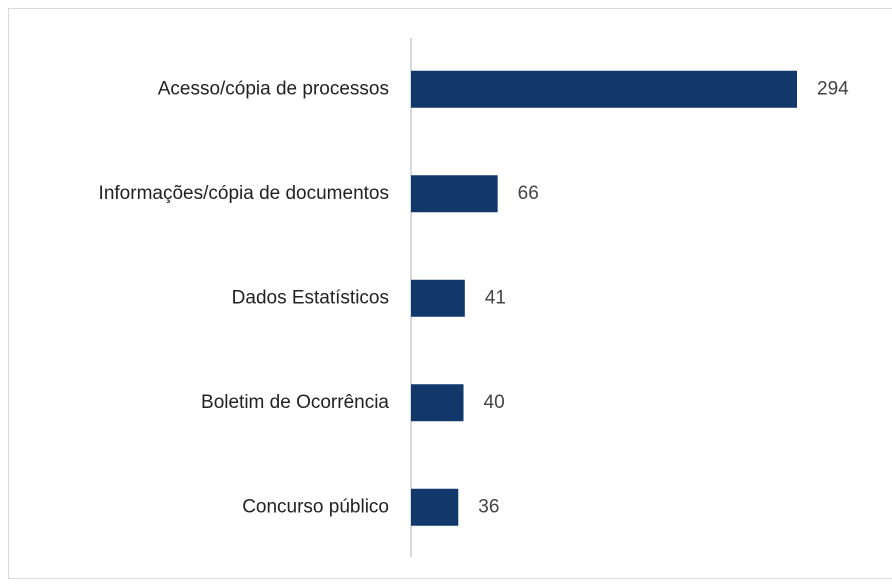  What do you see at coordinates (488, 506) in the screenshot?
I see `value-label: 36` at bounding box center [488, 506].